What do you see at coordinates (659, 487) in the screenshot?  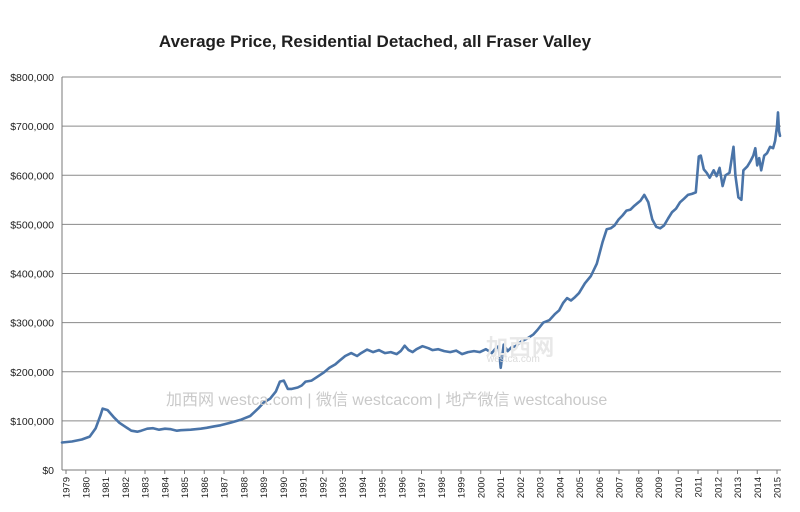 I see `x-tick-label: 2009` at bounding box center [659, 487].